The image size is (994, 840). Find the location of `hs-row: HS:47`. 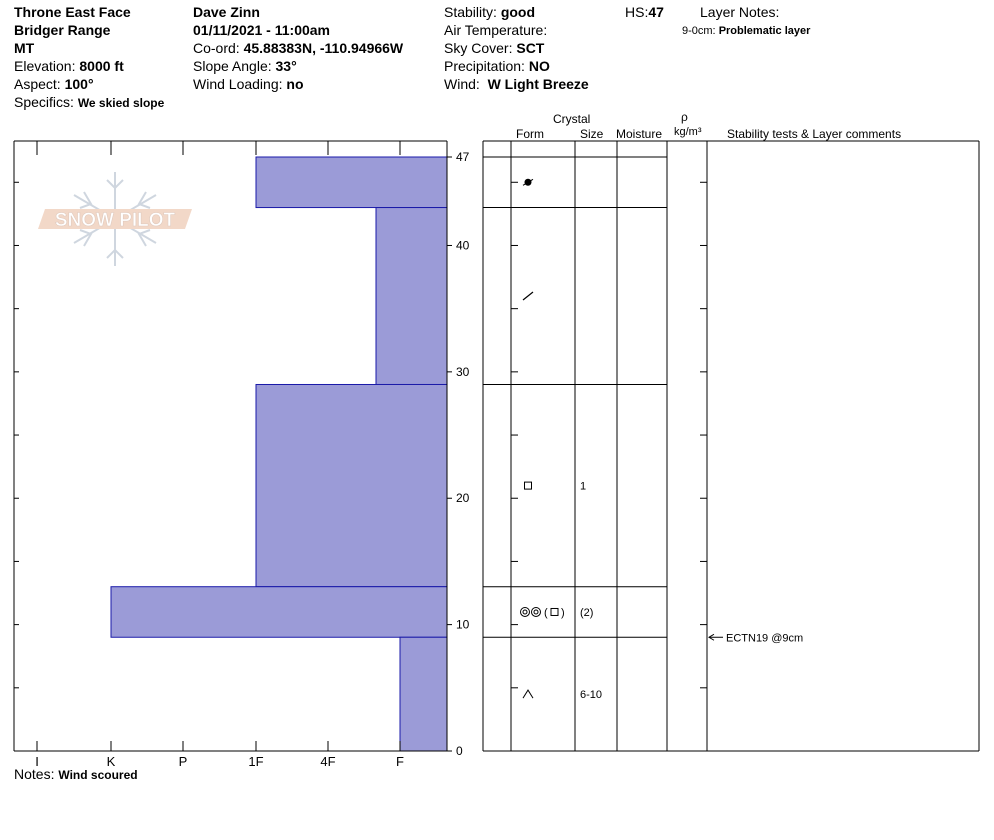

hs-row: HS:47 is located at coordinates (644, 12).